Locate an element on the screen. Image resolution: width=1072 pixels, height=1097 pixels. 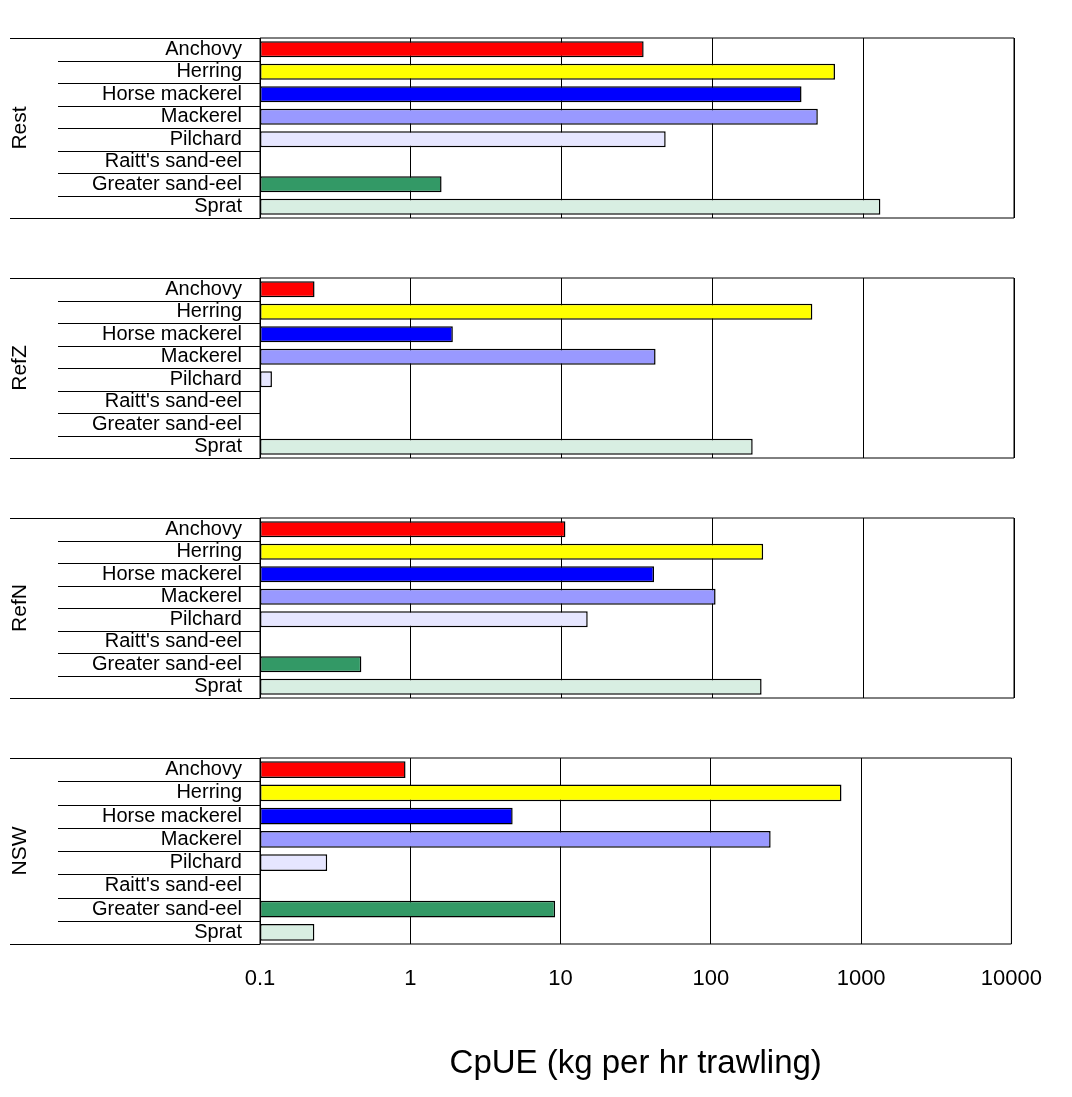
x-tick-label: 10000 is located at coordinates (1011, 978).